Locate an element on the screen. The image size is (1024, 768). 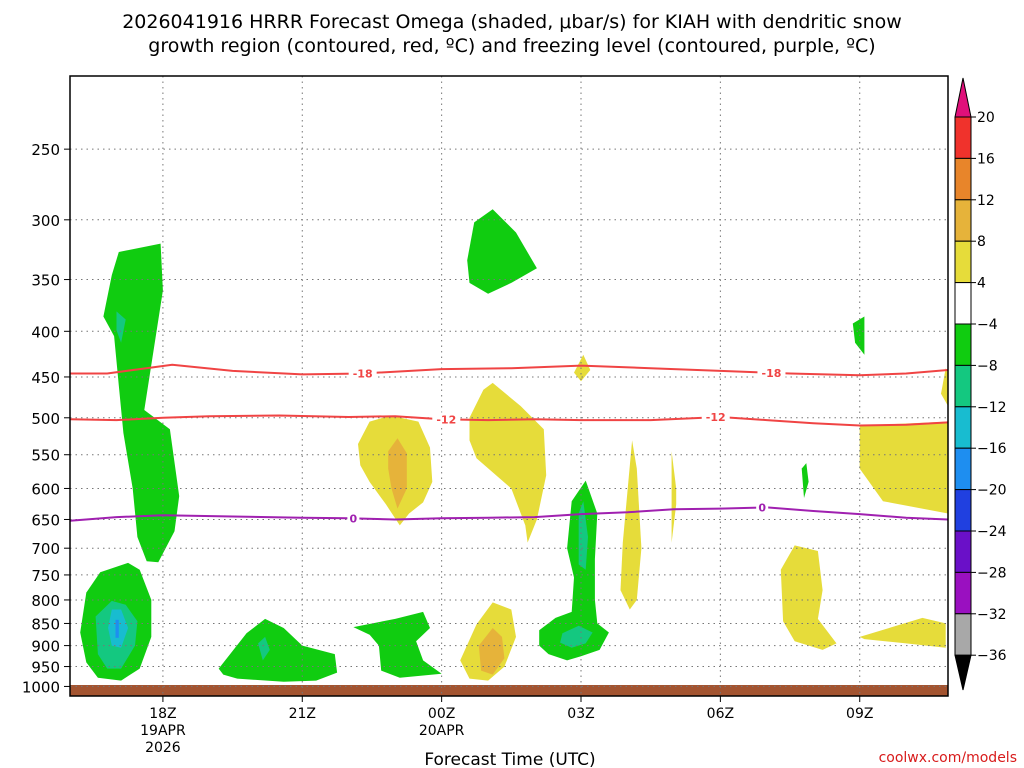
y-tick-label-300: 300 is located at coordinates (45, 221).